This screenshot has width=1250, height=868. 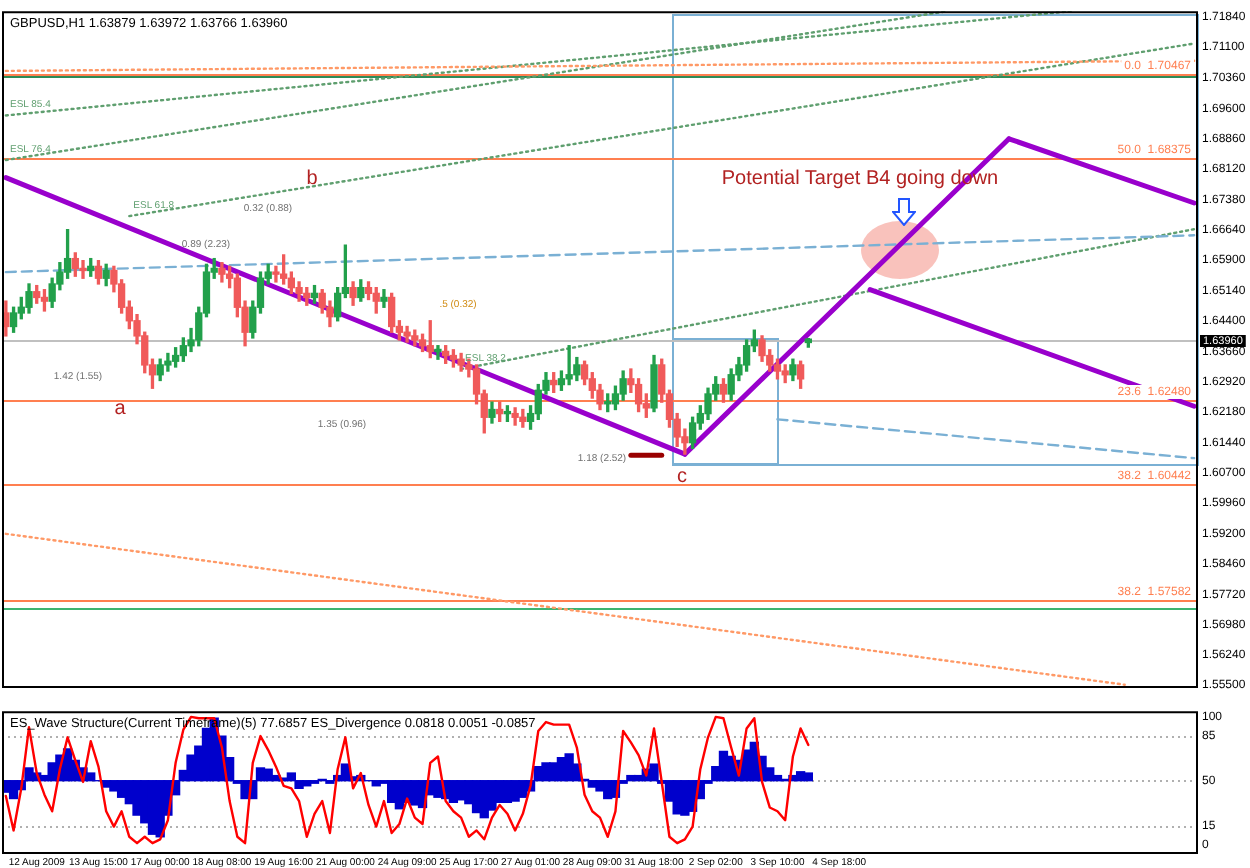 I want to click on annotation: b, so click(x=312, y=178).